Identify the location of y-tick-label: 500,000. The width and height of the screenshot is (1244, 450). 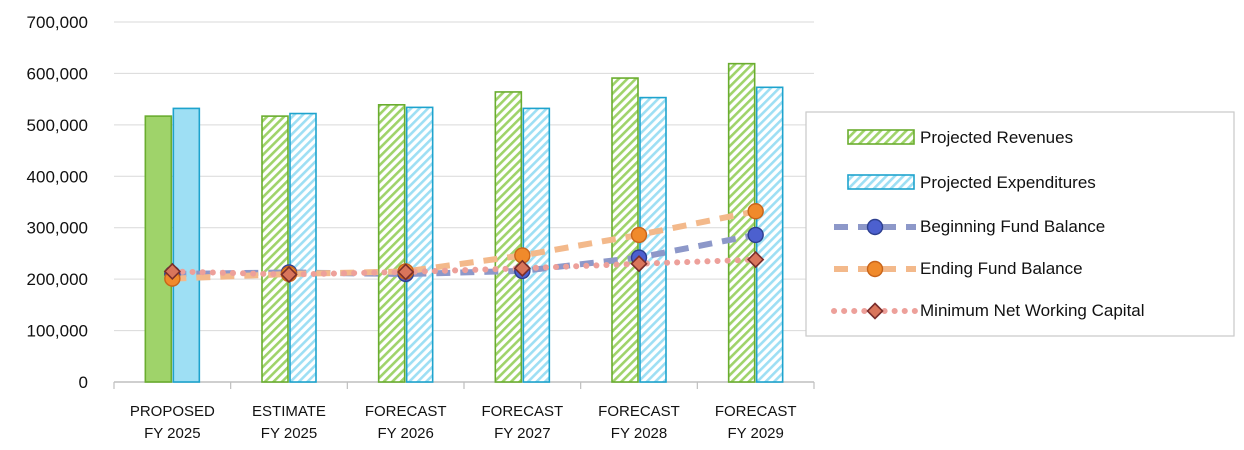
(57, 125).